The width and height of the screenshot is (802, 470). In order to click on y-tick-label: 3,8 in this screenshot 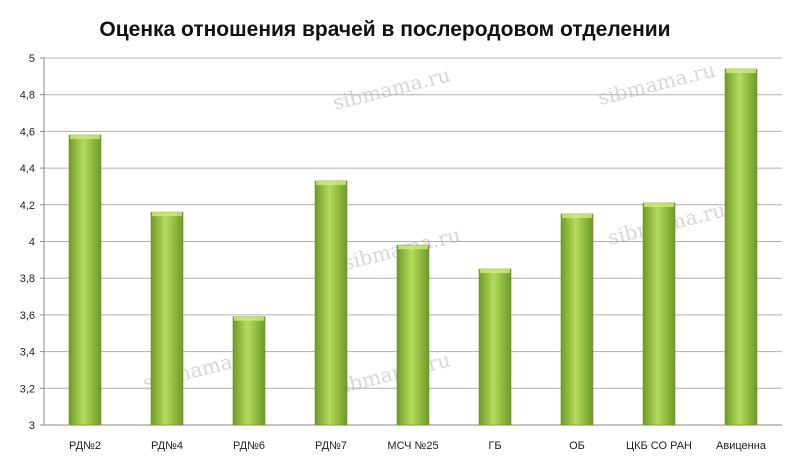, I will do `click(27, 279)`.